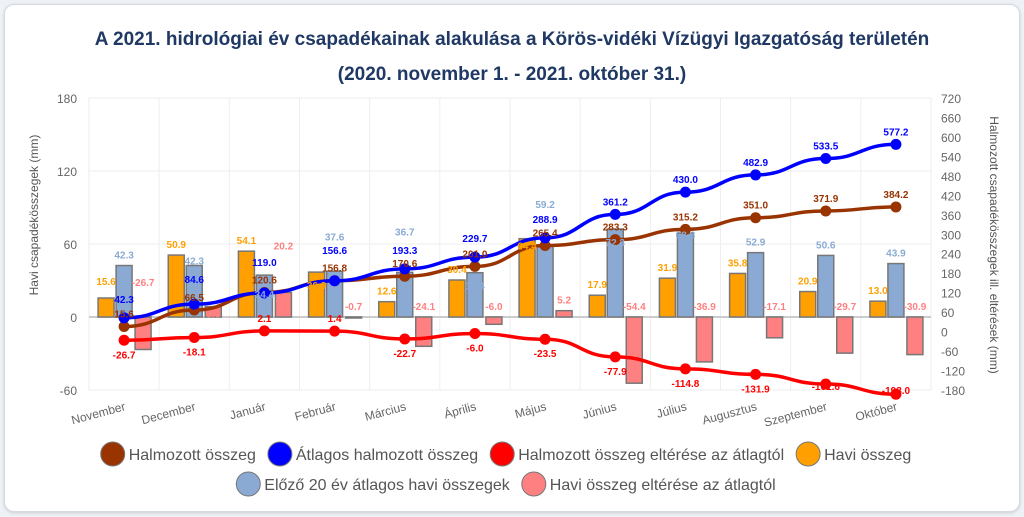 The width and height of the screenshot is (1024, 517). What do you see at coordinates (475, 349) in the screenshot?
I see `line-data-label: -6.0` at bounding box center [475, 349].